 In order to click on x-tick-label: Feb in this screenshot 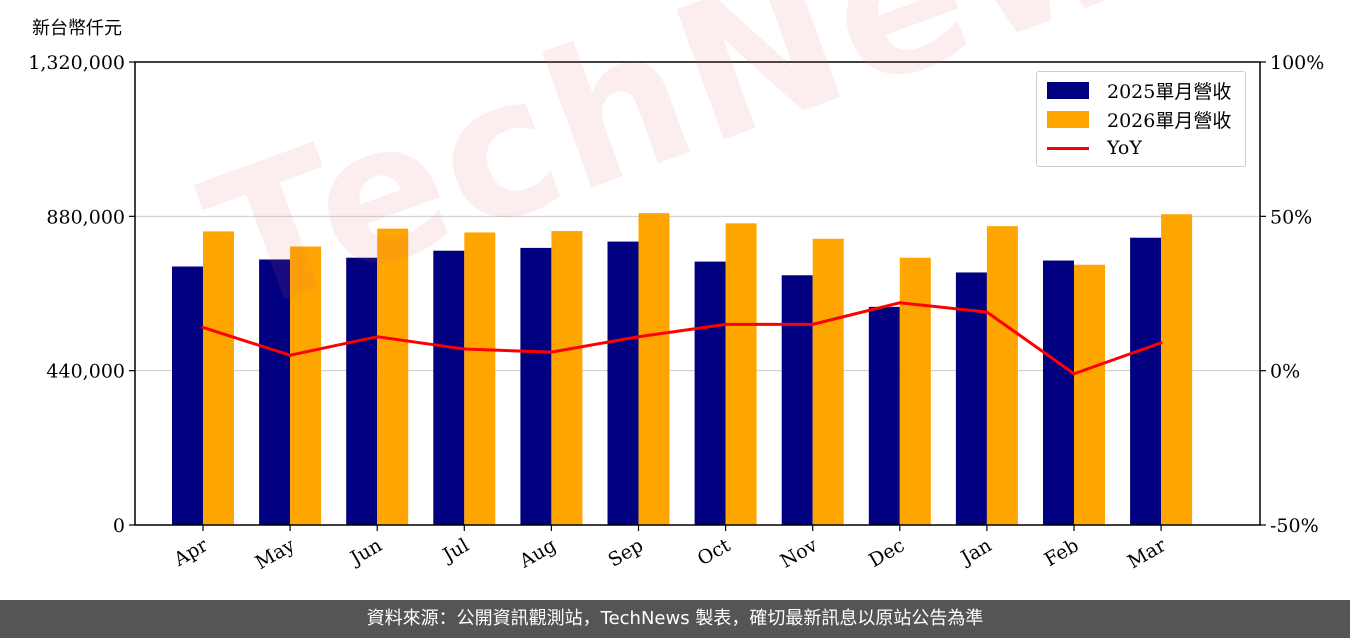, I will do `click(1062, 552)`.